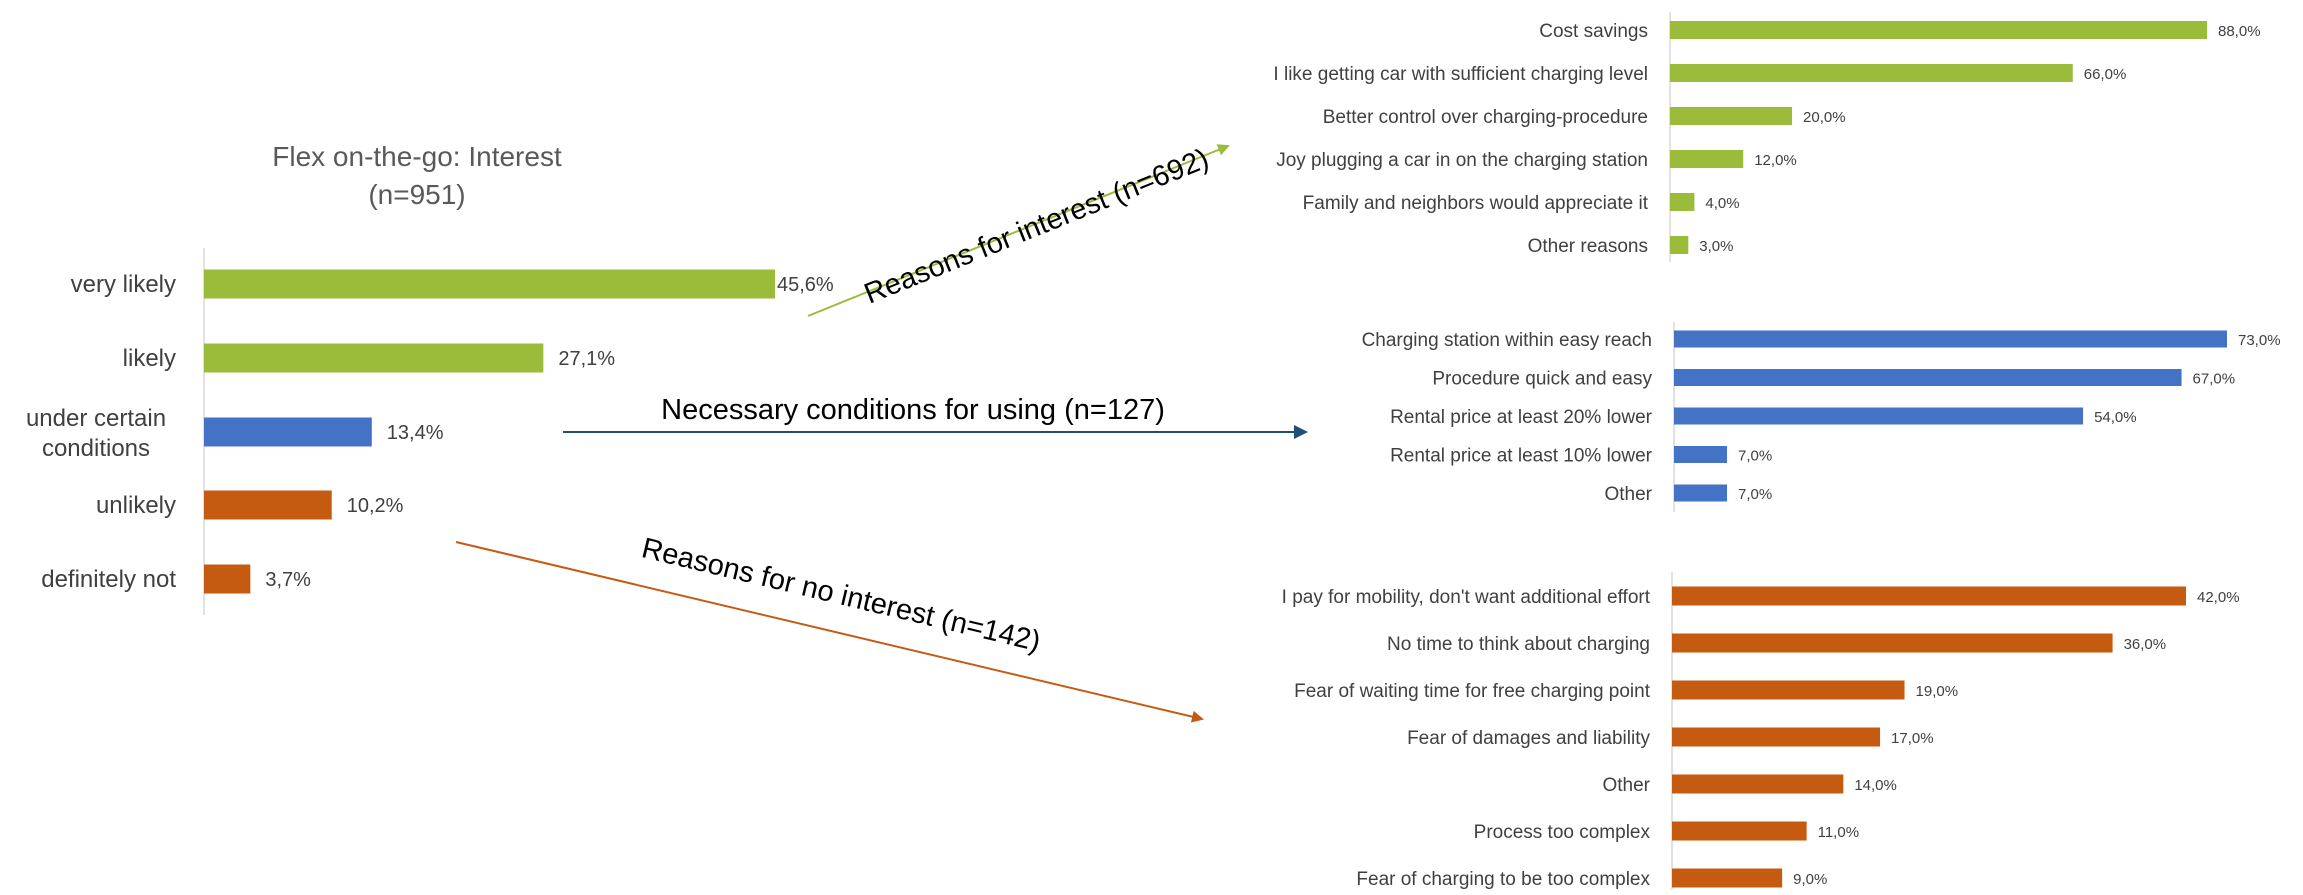 This screenshot has width=2303, height=895. What do you see at coordinates (1950, 339) in the screenshot?
I see `bar-charging-station-within-easy-reach` at bounding box center [1950, 339].